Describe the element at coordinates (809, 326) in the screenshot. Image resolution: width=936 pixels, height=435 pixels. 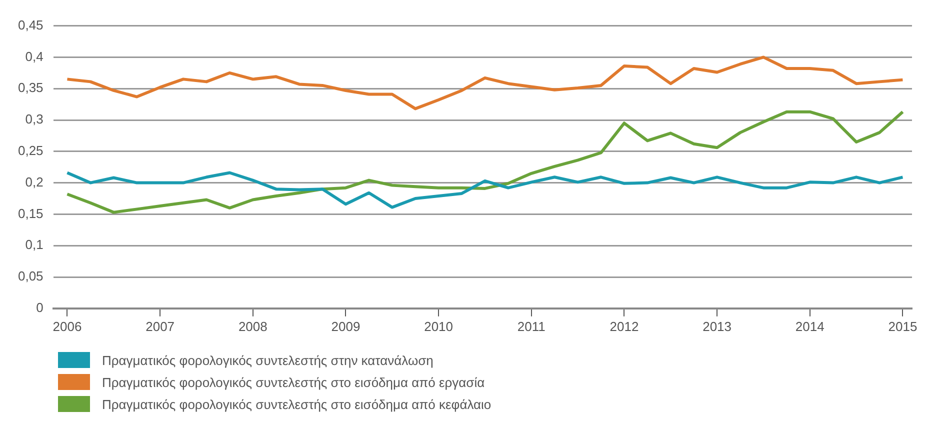
I see `x-tick-label: 2014` at that location.